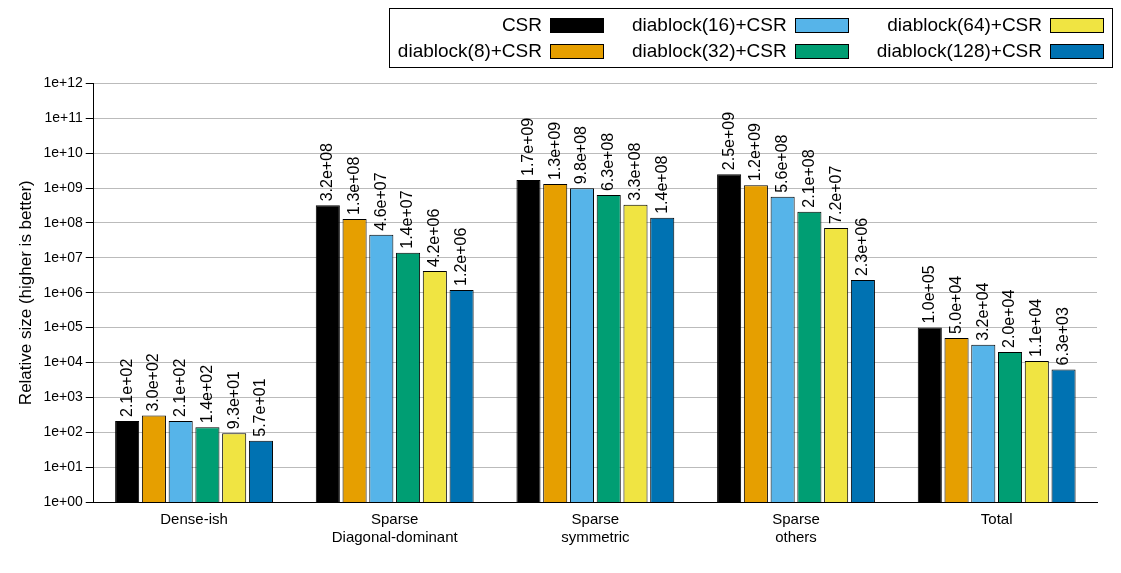 The width and height of the screenshot is (1121, 573). Describe the element at coordinates (434, 237) in the screenshot. I see `data-label: 4.2e+06` at that location.